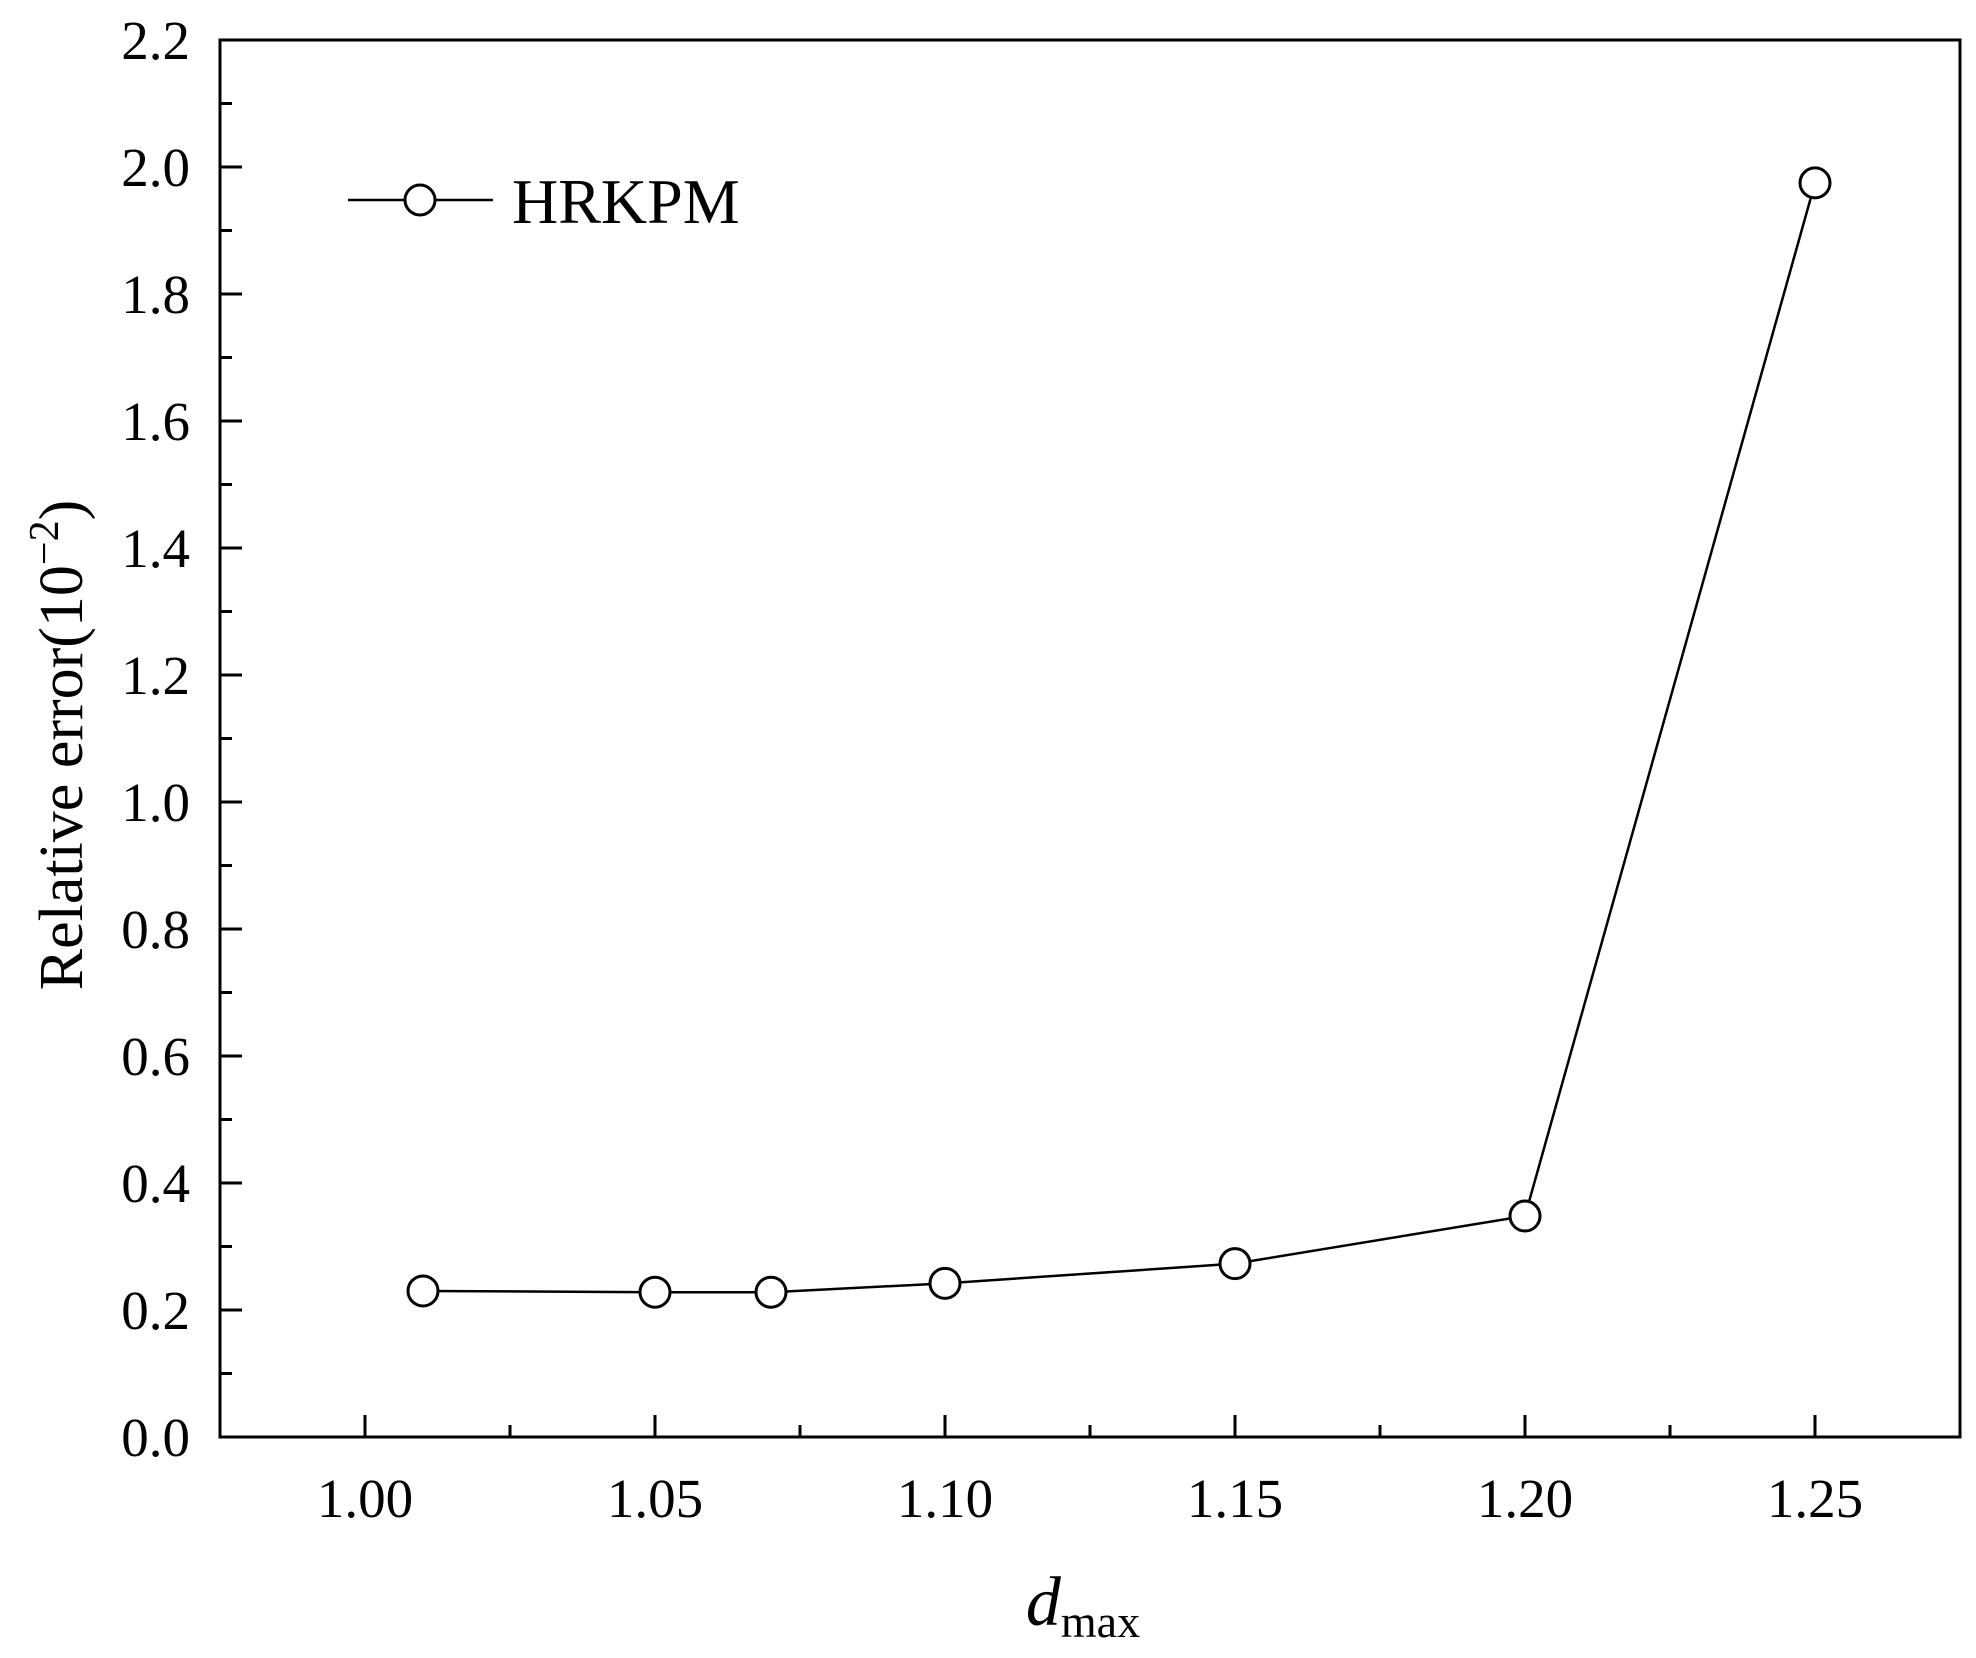 The width and height of the screenshot is (1976, 1658). Describe the element at coordinates (45, 542) in the screenshot. I see `y-axis-title-superscript: −2` at that location.